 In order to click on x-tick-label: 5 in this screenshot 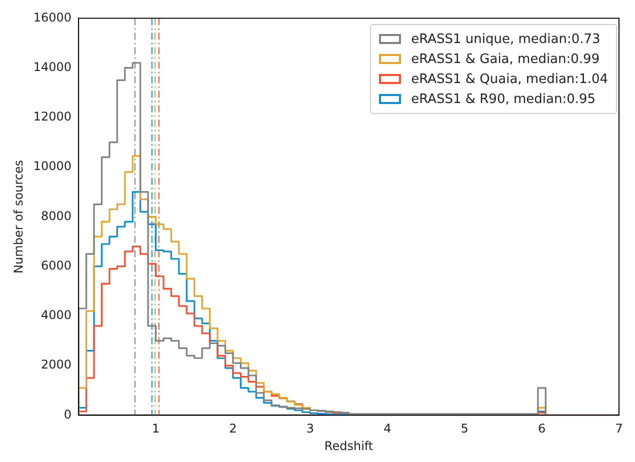, I will do `click(464, 429)`.